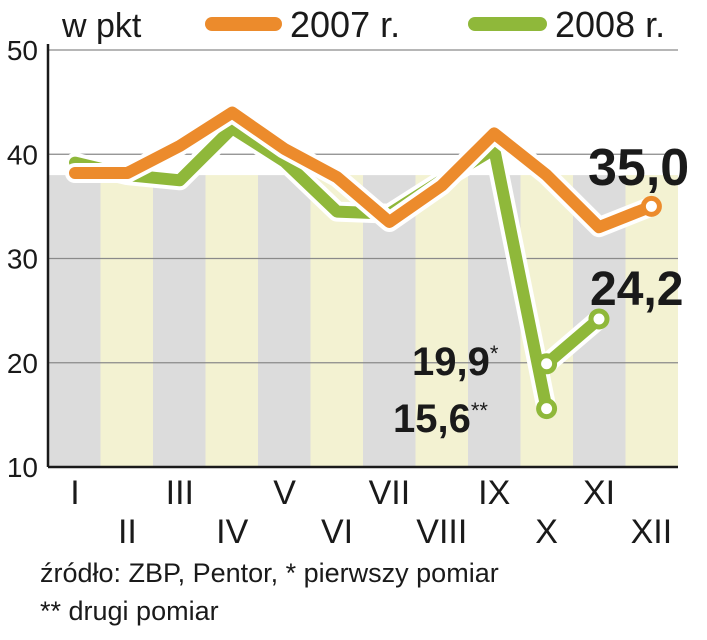  I want to click on band-VIII, so click(441, 321).